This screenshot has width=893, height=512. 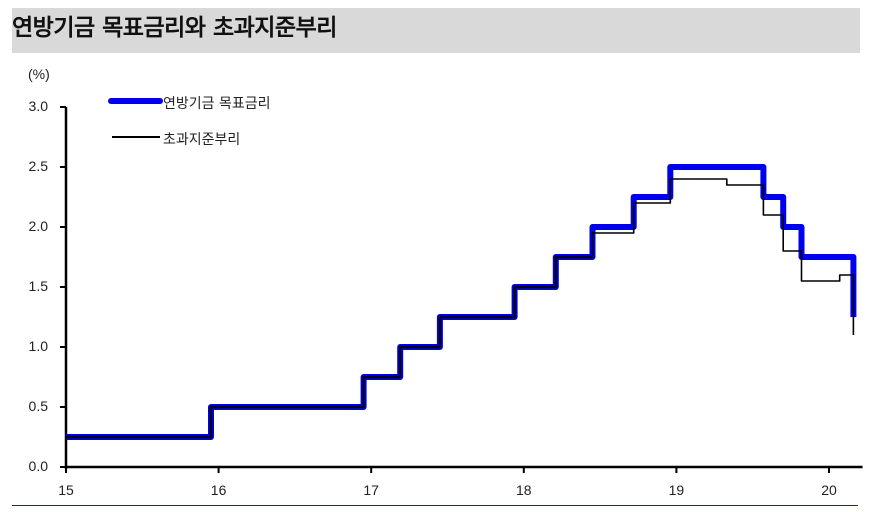 I want to click on legend-label-fed-target: 연방기금 목표금리, so click(x=217, y=104).